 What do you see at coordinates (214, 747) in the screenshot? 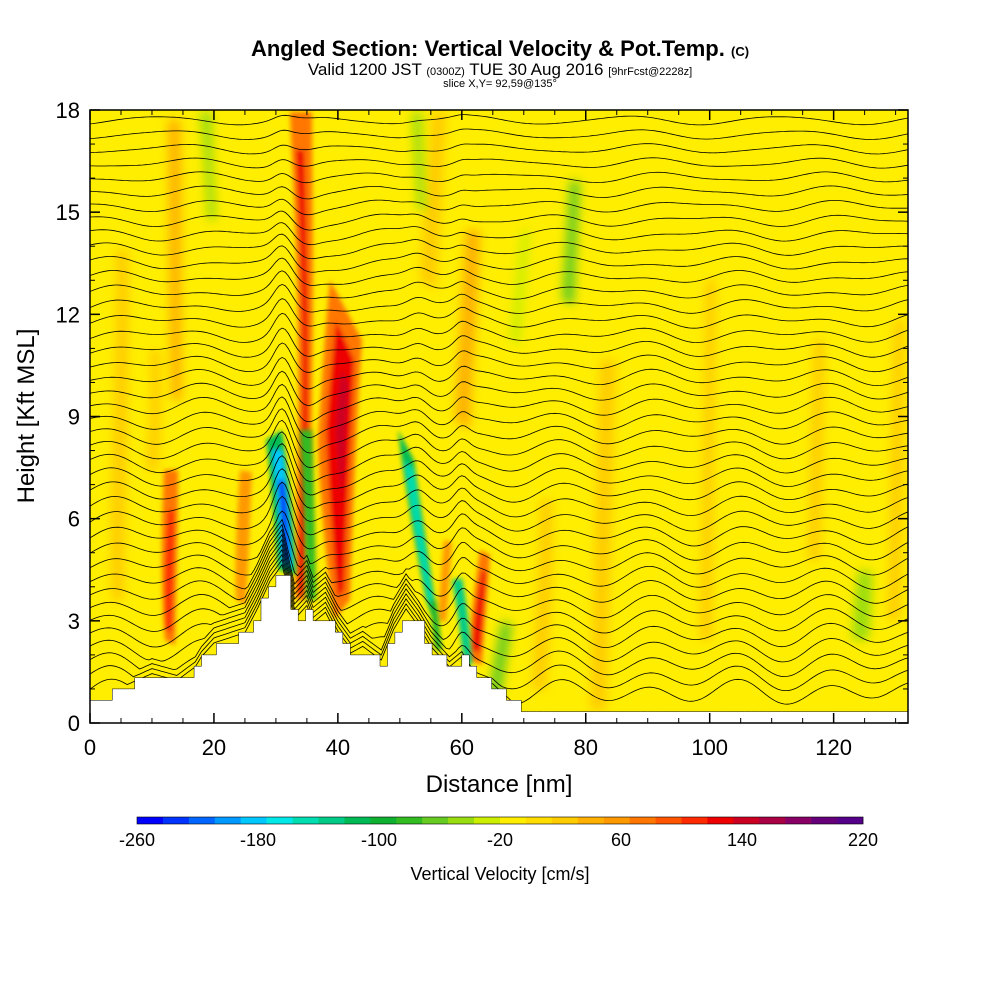
I see `x-tick-label: 20` at bounding box center [214, 747].